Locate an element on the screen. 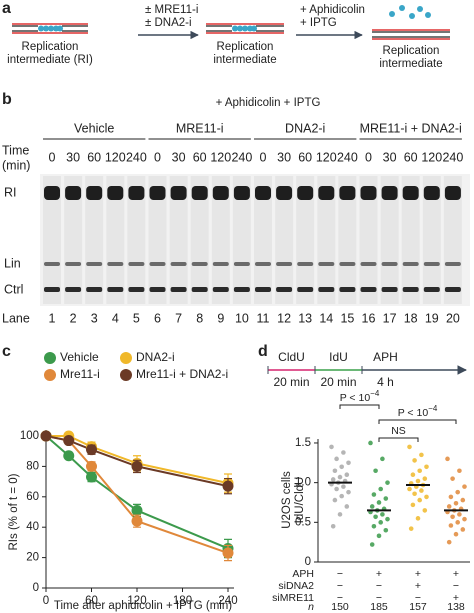 This screenshot has height=613, width=474. comparison-label: NS is located at coordinates (398, 431).